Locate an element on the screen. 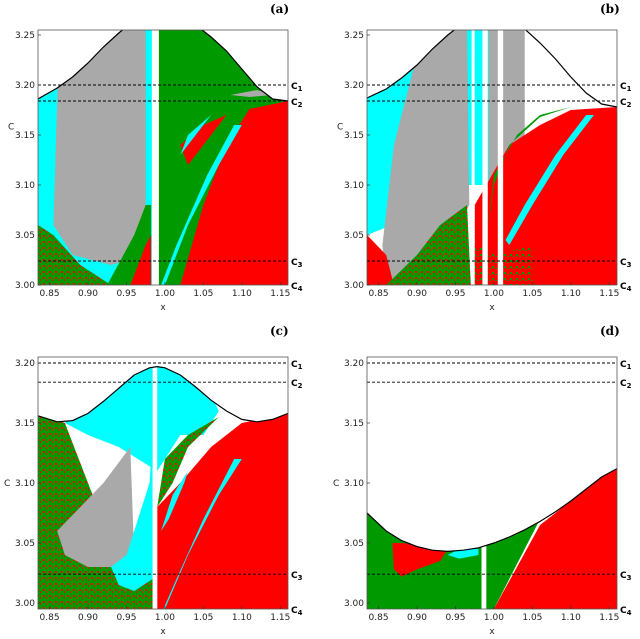 The width and height of the screenshot is (640, 639). red-region-left is located at coordinates (380, 260).